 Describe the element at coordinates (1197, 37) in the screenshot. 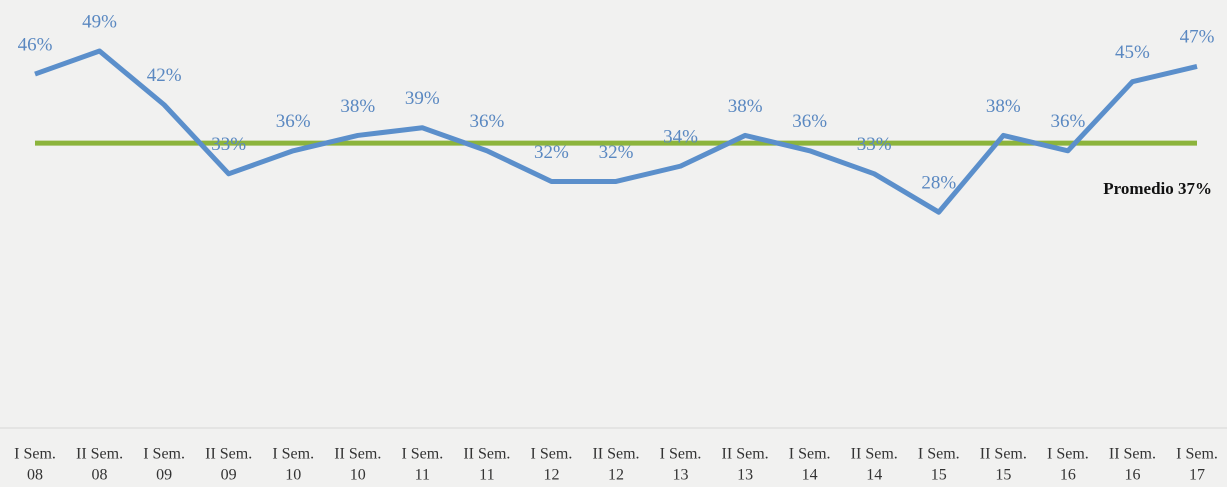

I see `value-label: 47%` at that location.